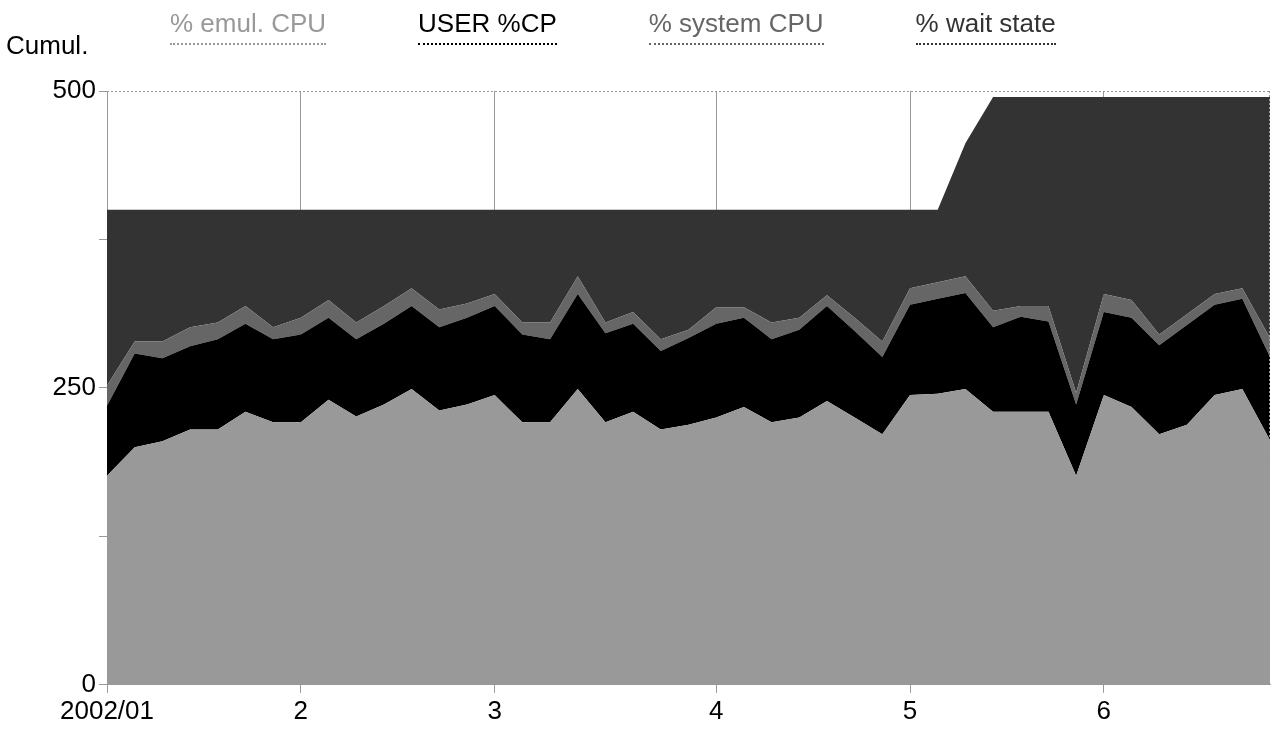  Describe the element at coordinates (716, 709) in the screenshot. I see `x-tick-label: 4` at that location.